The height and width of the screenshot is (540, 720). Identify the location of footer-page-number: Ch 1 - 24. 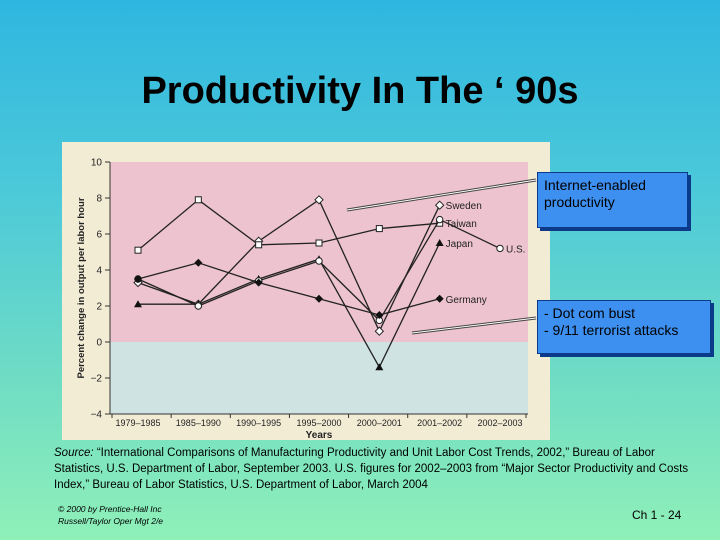
(657, 515).